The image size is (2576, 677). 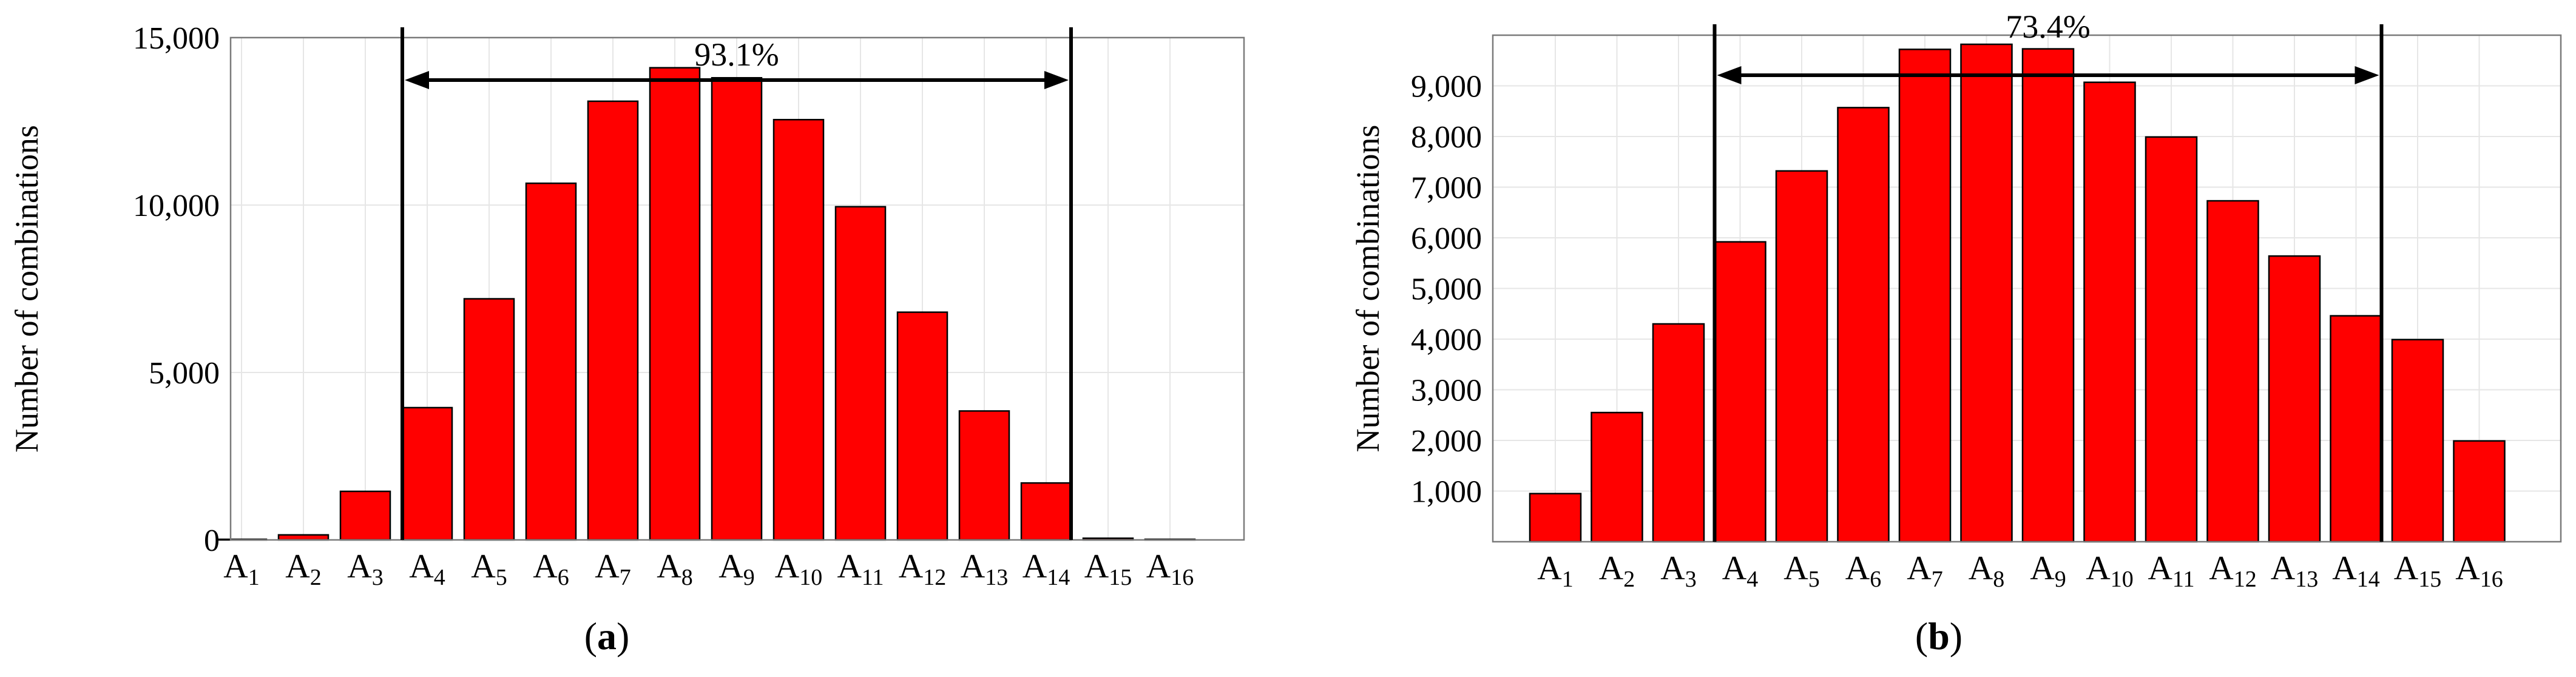 I want to click on range-percentage-label: 73.4%, so click(x=2048, y=26).